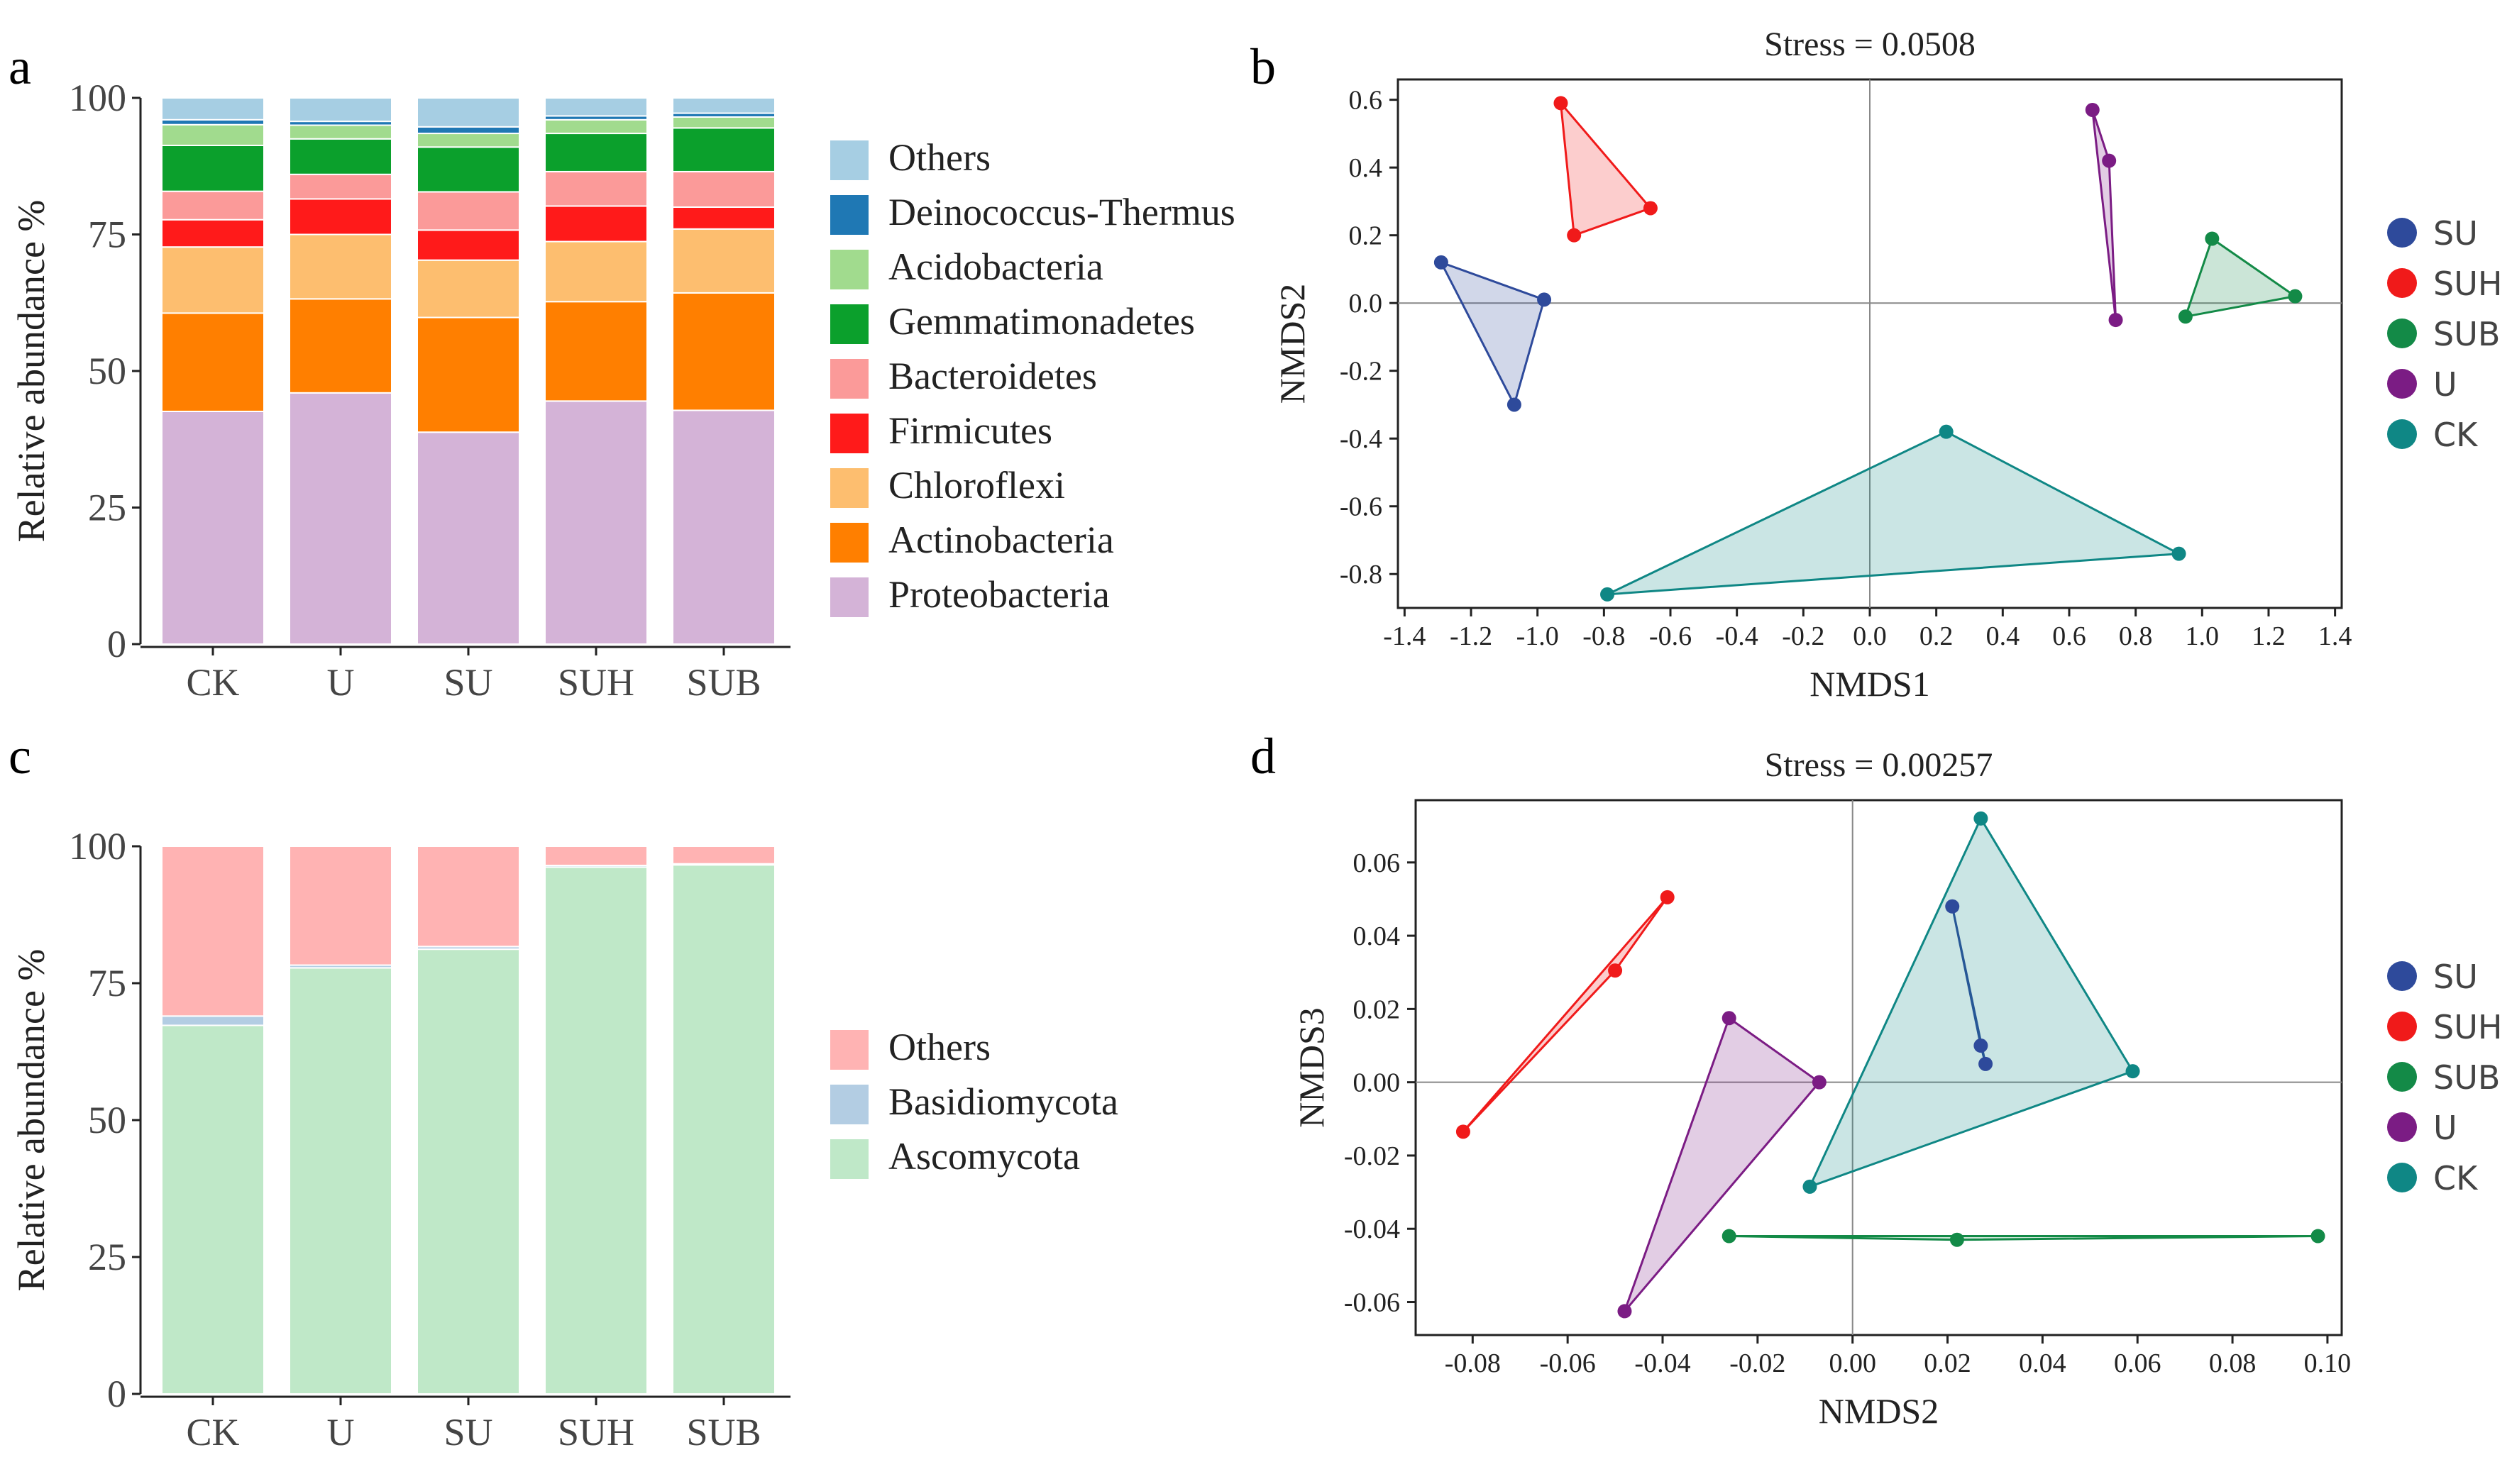  I want to click on legend-marker-suh, so click(2402, 1026).